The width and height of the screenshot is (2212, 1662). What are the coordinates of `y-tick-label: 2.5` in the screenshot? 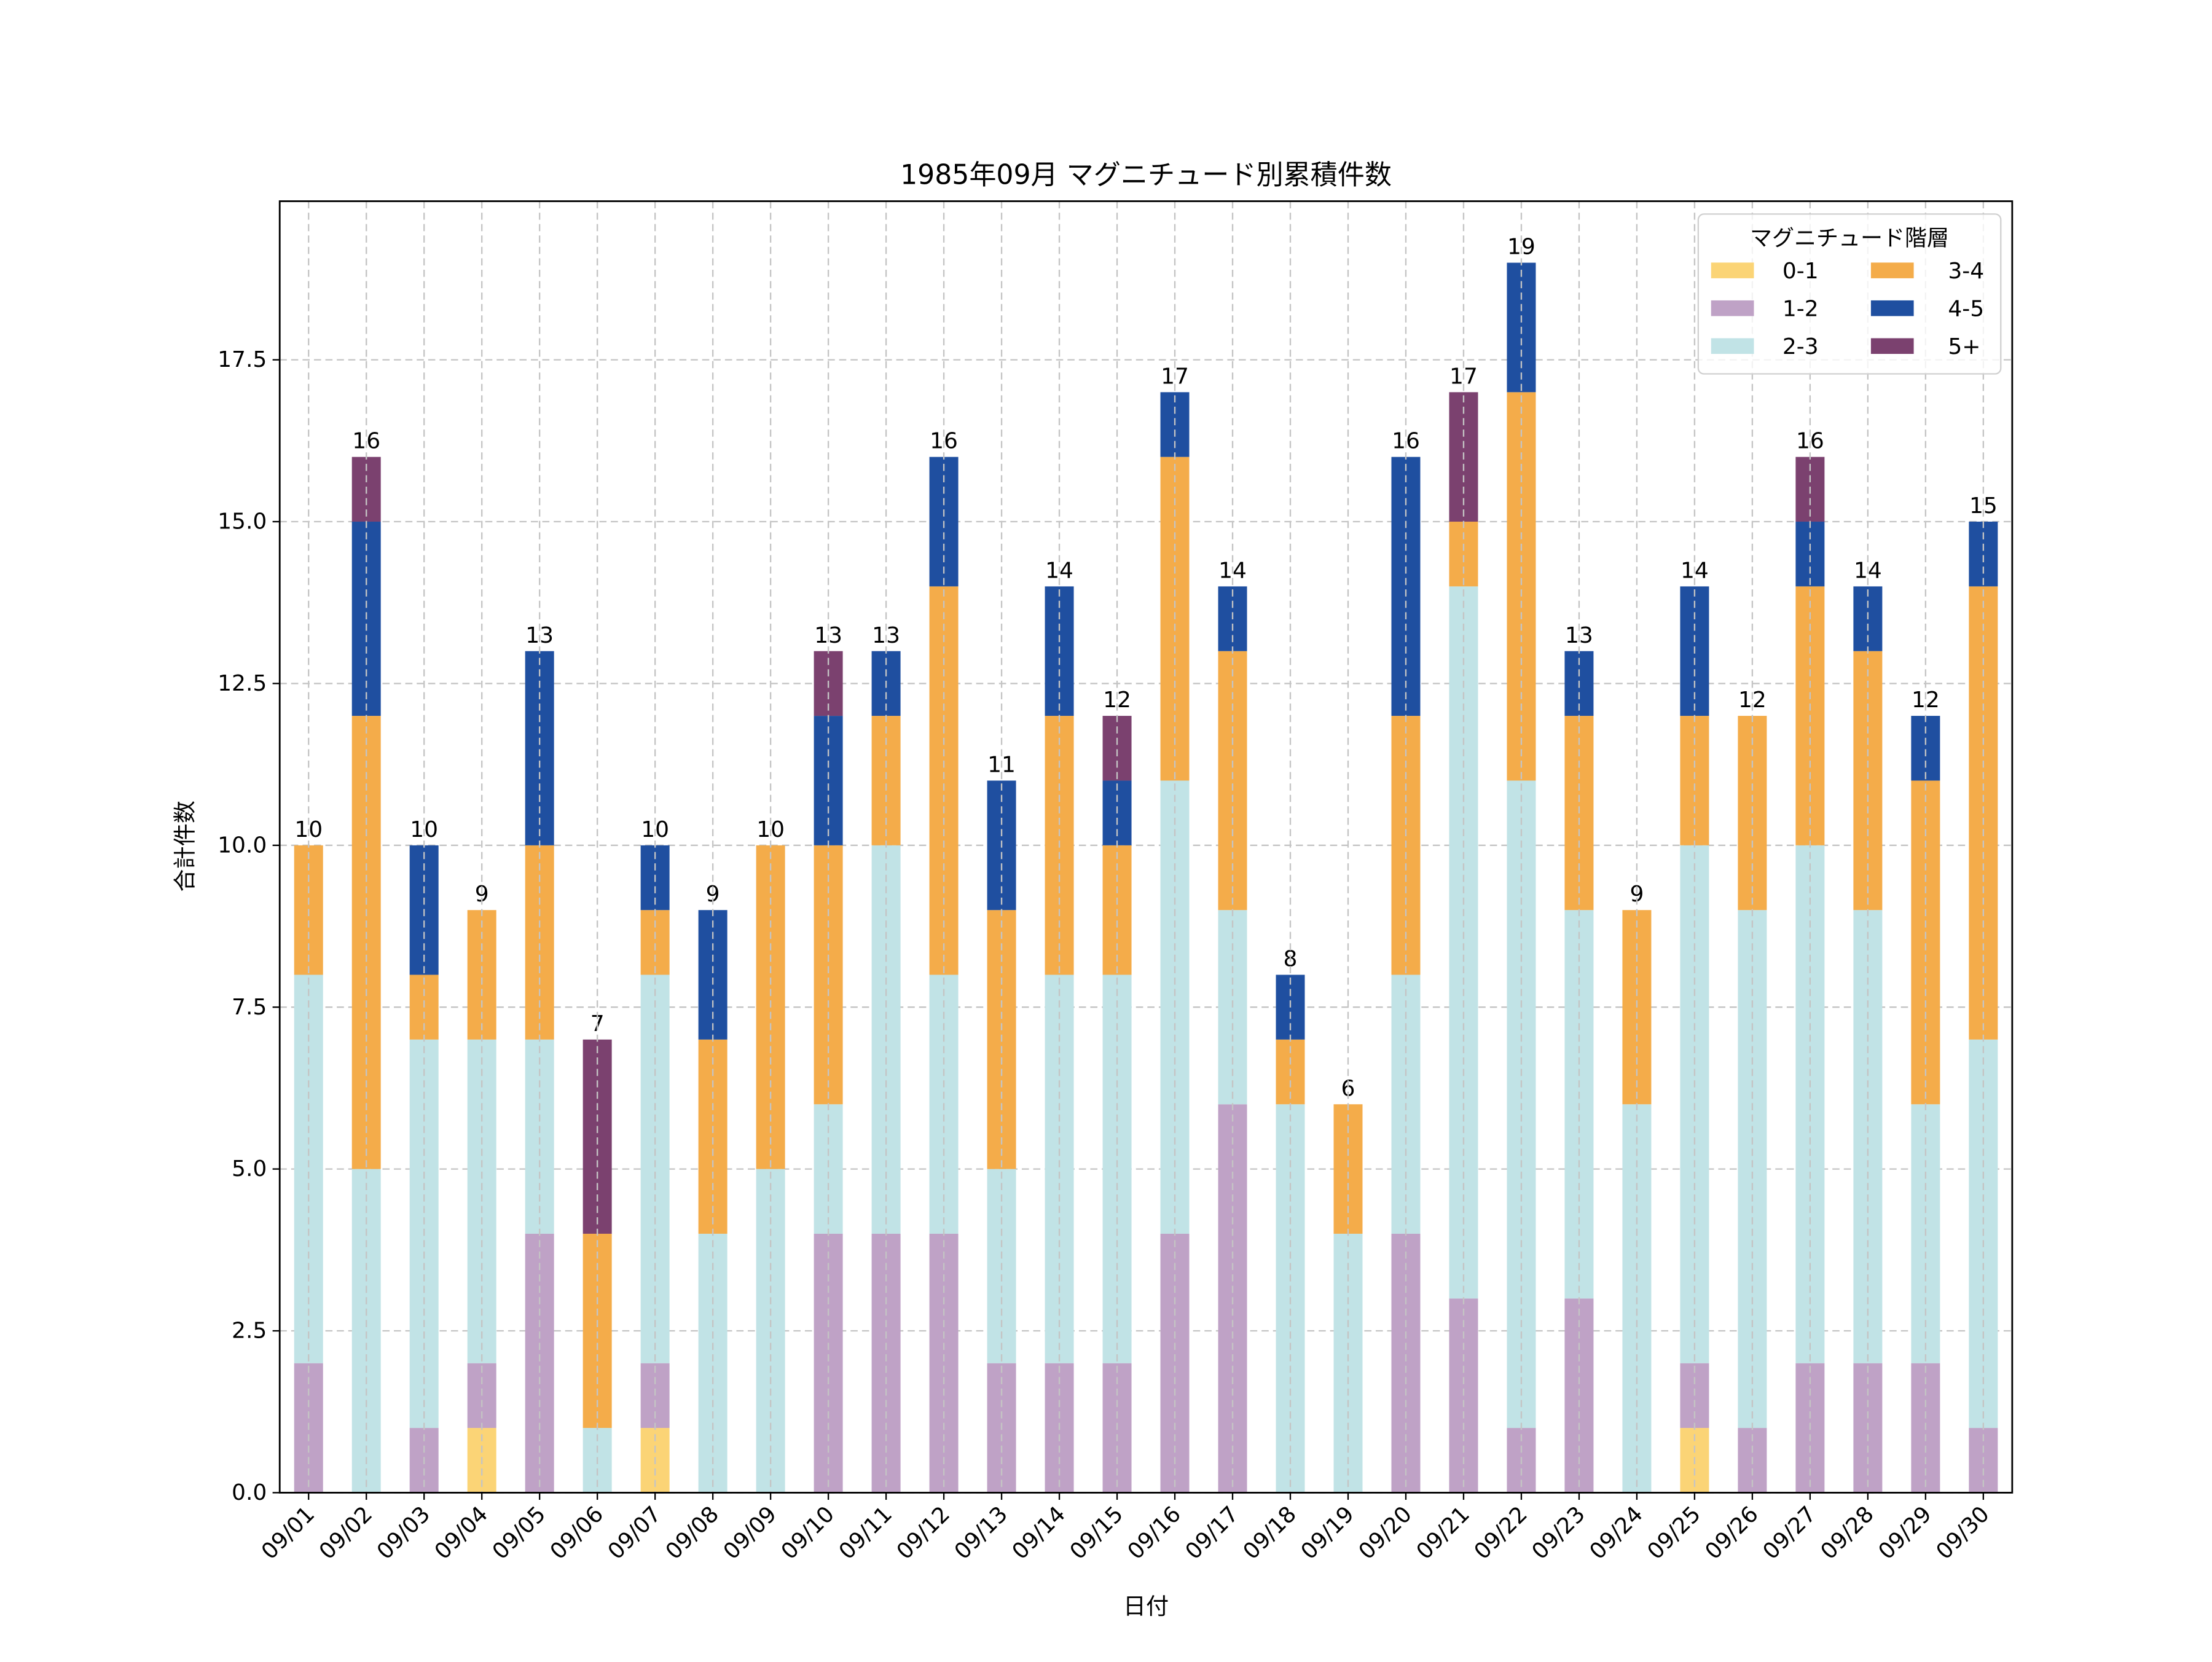 It's located at (249, 1331).